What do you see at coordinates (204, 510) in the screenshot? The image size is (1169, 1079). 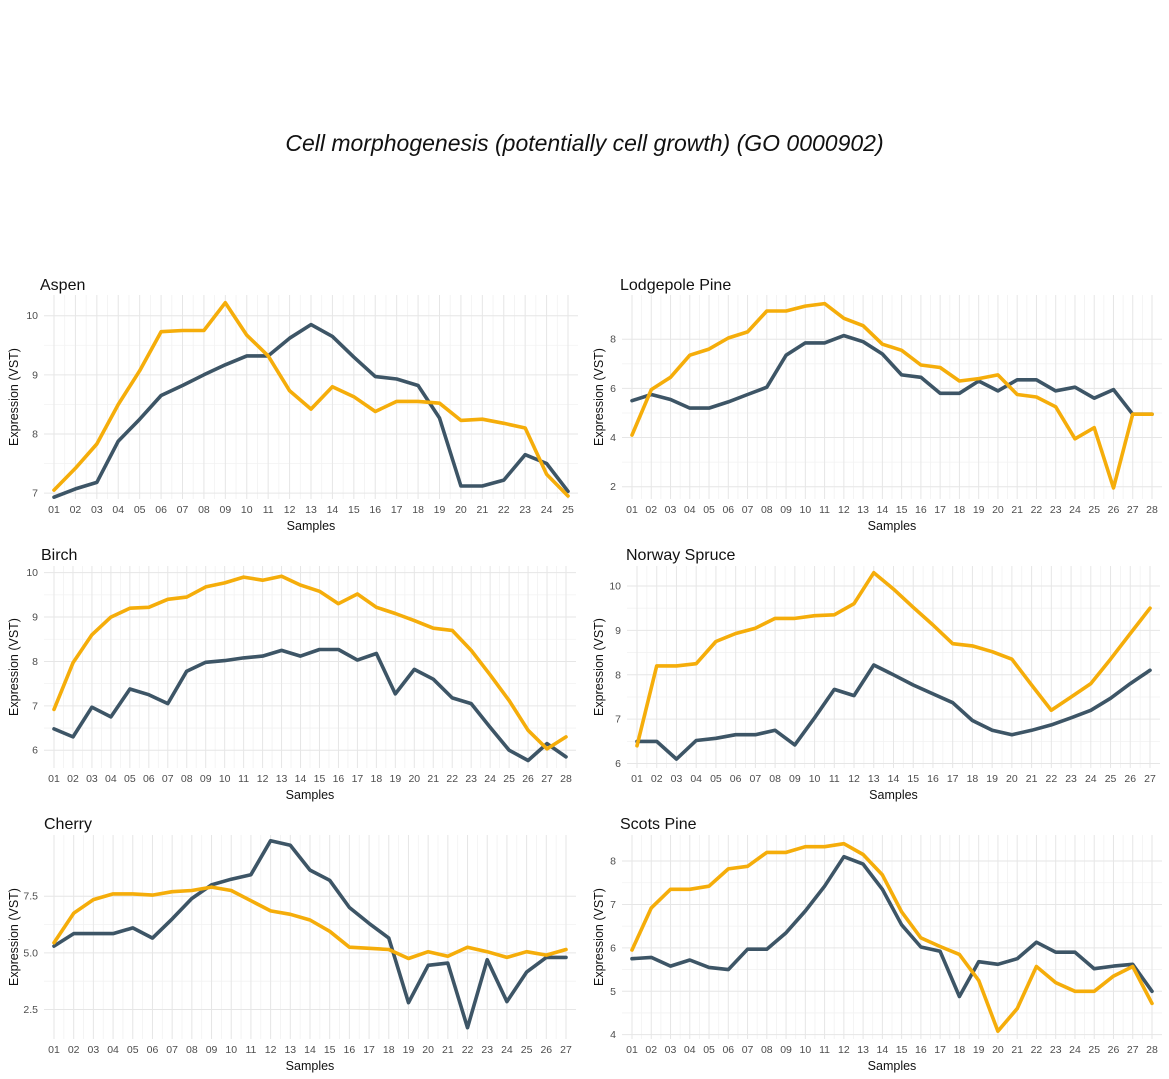 I see `x-tick-label: 08` at bounding box center [204, 510].